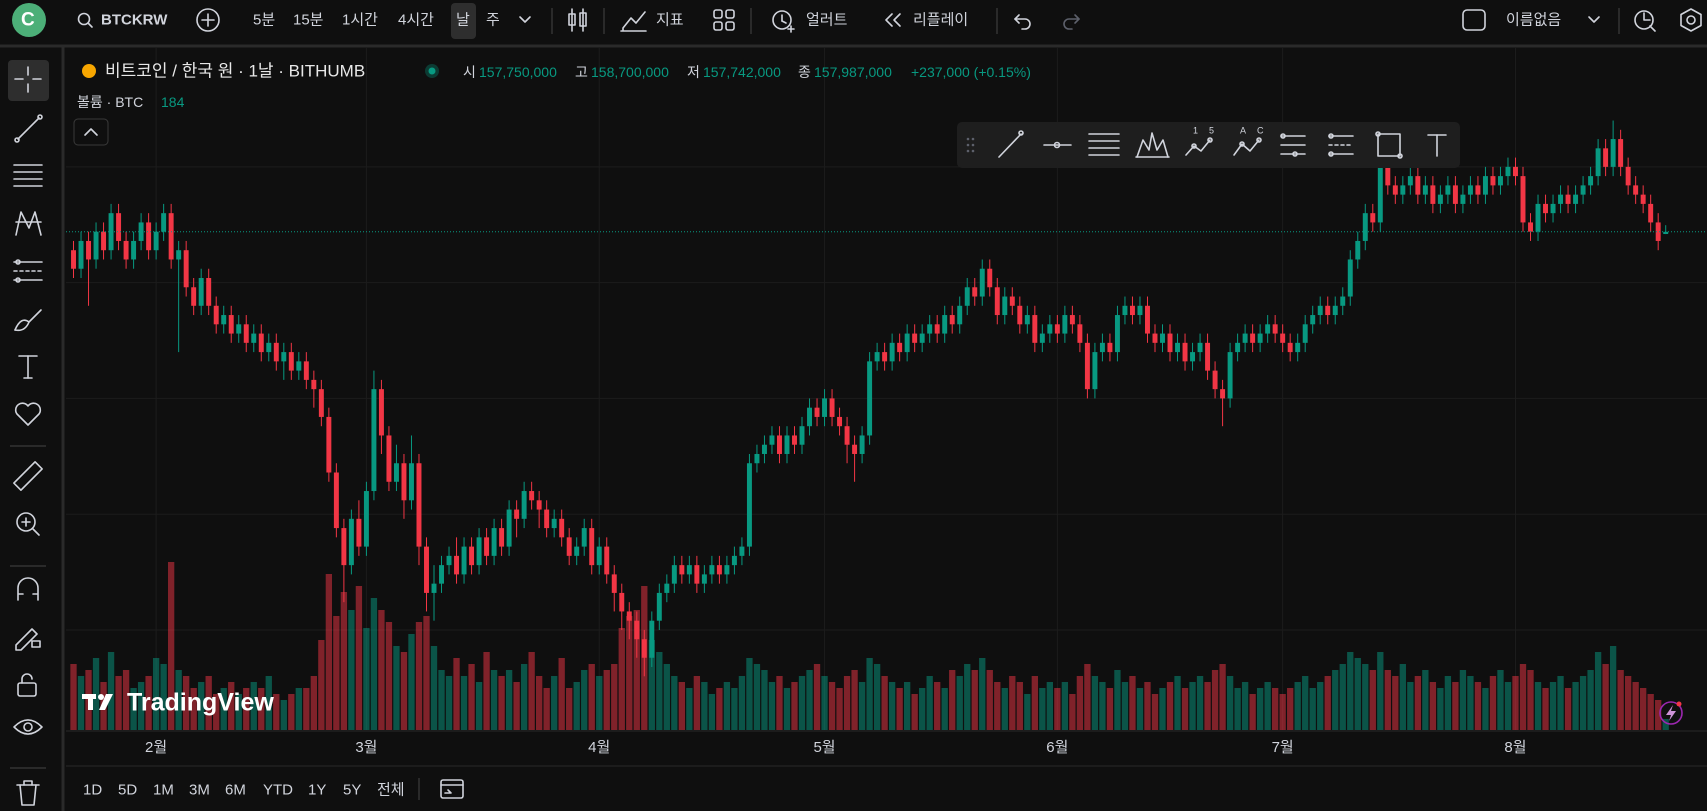 Image resolution: width=1707 pixels, height=811 pixels. Describe the element at coordinates (27, 685) in the screenshot. I see `lock-tool` at that location.